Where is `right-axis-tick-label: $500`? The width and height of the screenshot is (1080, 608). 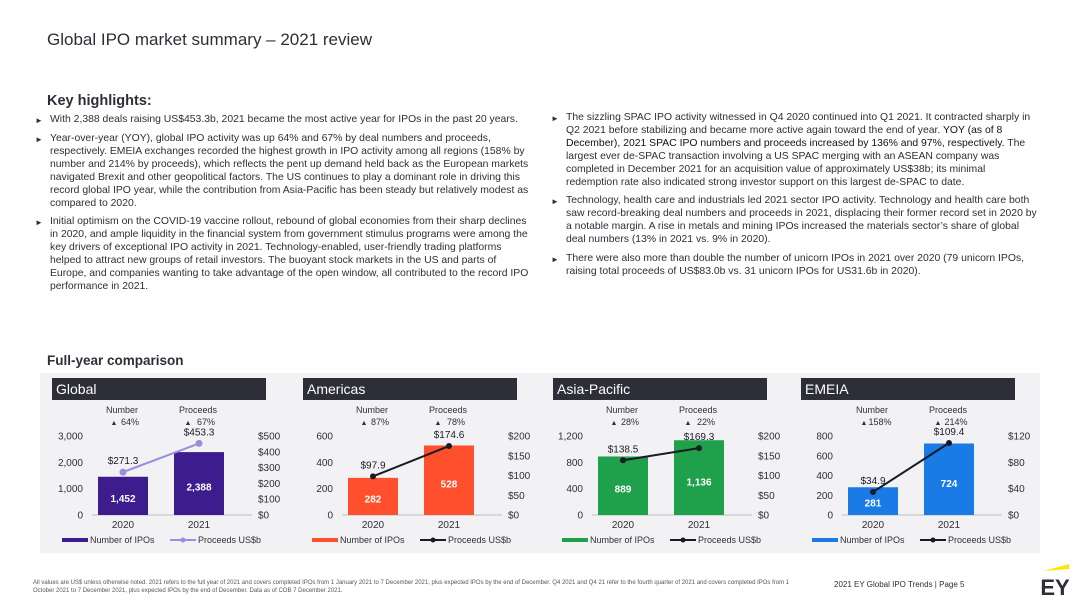 right-axis-tick-label: $500 is located at coordinates (269, 437).